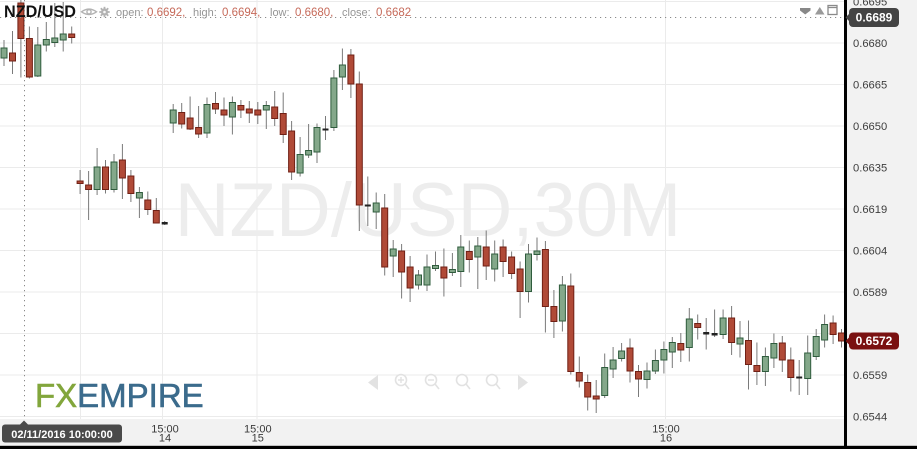  What do you see at coordinates (870, 210) in the screenshot?
I see `svg-text: 0.6619` at bounding box center [870, 210].